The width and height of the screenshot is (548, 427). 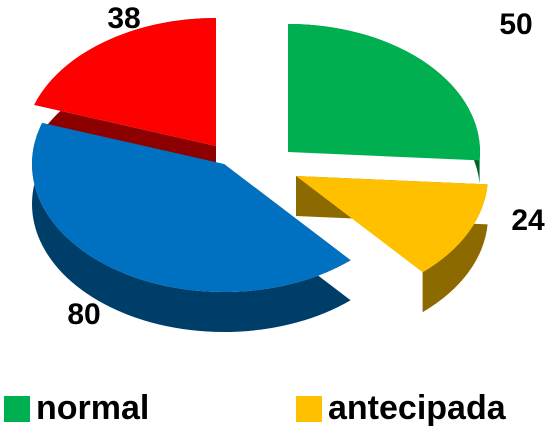 I want to click on legend-swatch-normal, so click(x=17, y=408).